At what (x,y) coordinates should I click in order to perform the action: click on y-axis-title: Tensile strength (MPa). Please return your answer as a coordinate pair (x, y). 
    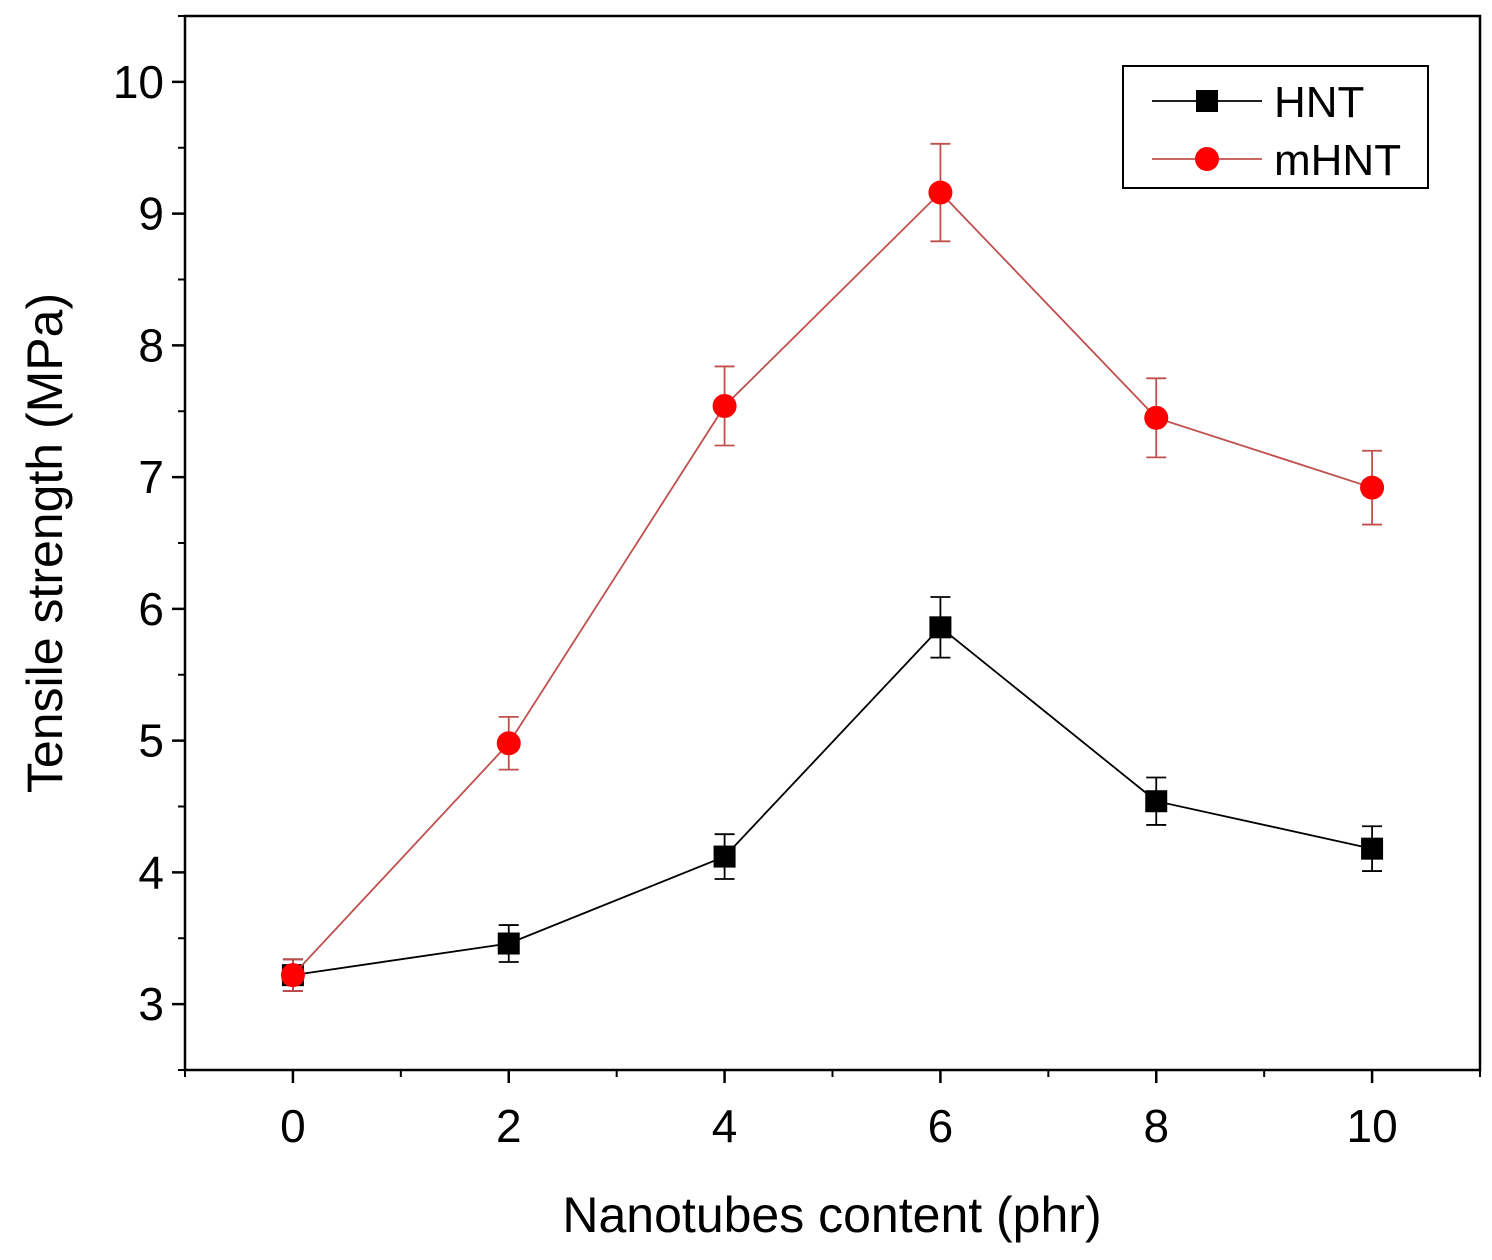
    Looking at the image, I should click on (45, 543).